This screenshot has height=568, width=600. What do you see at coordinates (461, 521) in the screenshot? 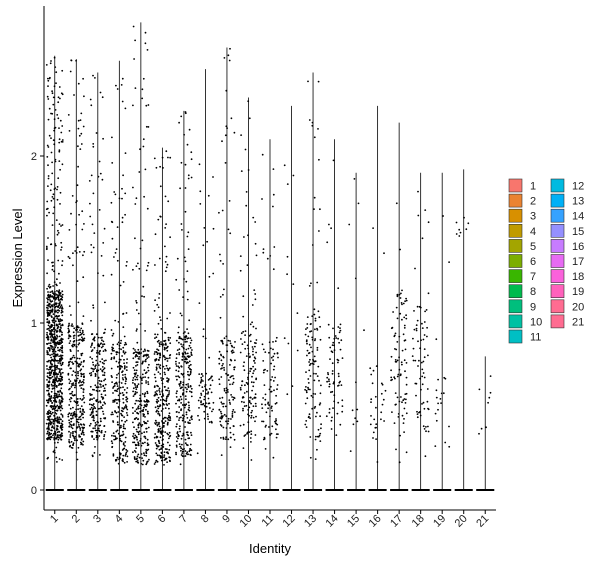
I see `x-tick-label: 20` at bounding box center [461, 521].